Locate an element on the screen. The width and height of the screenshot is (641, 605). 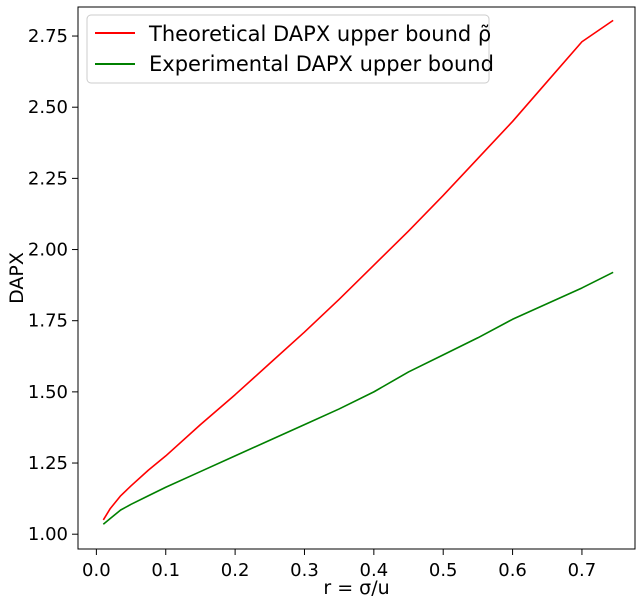
x-tick-label: 0.6 is located at coordinates (512, 570).